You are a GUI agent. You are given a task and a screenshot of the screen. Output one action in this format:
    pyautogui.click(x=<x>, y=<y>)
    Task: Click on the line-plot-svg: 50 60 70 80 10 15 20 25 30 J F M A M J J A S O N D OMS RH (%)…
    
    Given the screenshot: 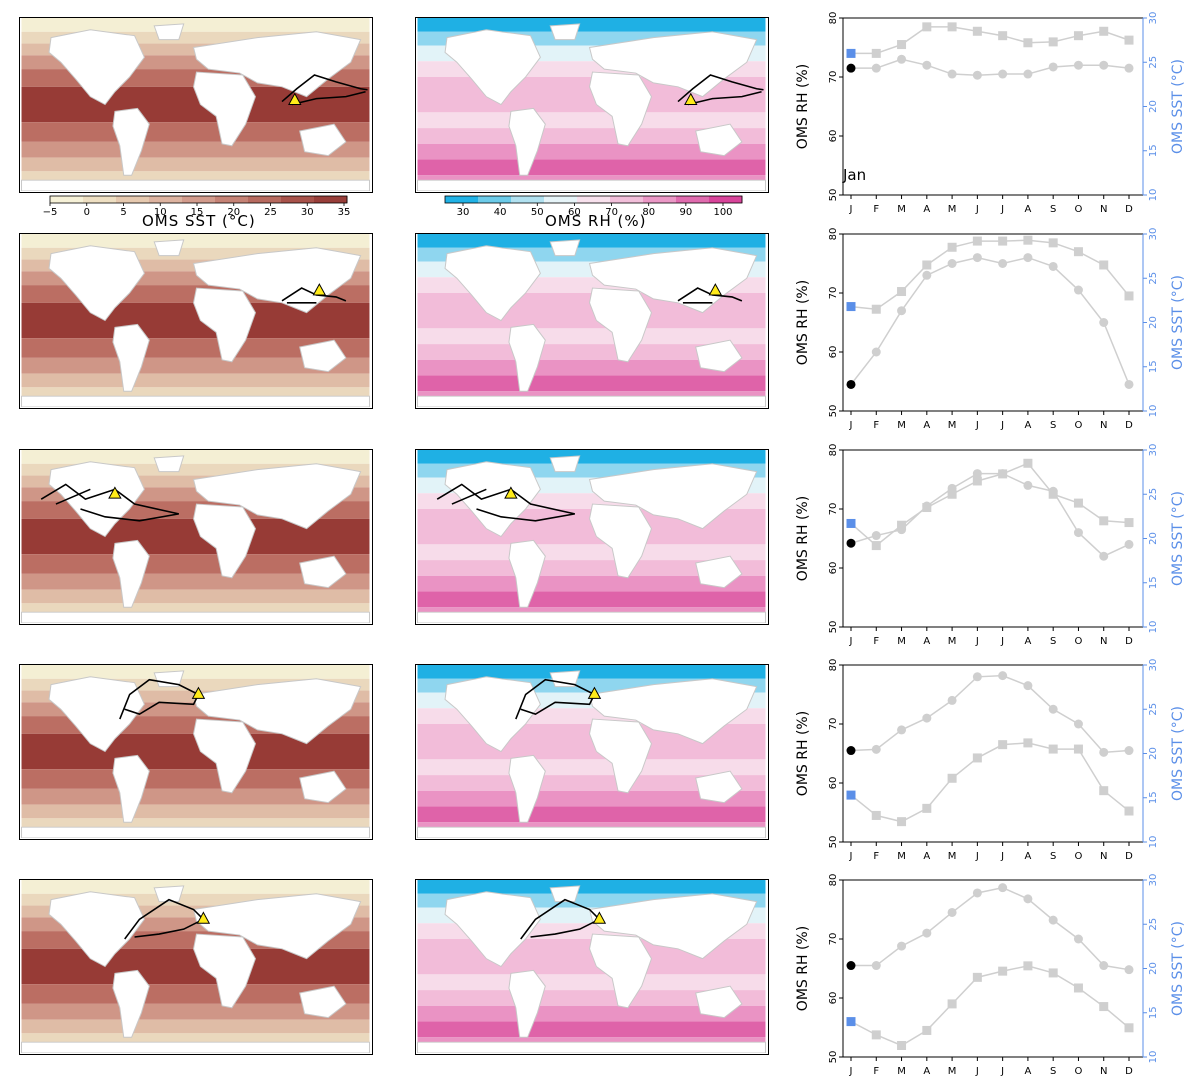 What is the action you would take?
    pyautogui.click(x=990, y=113)
    